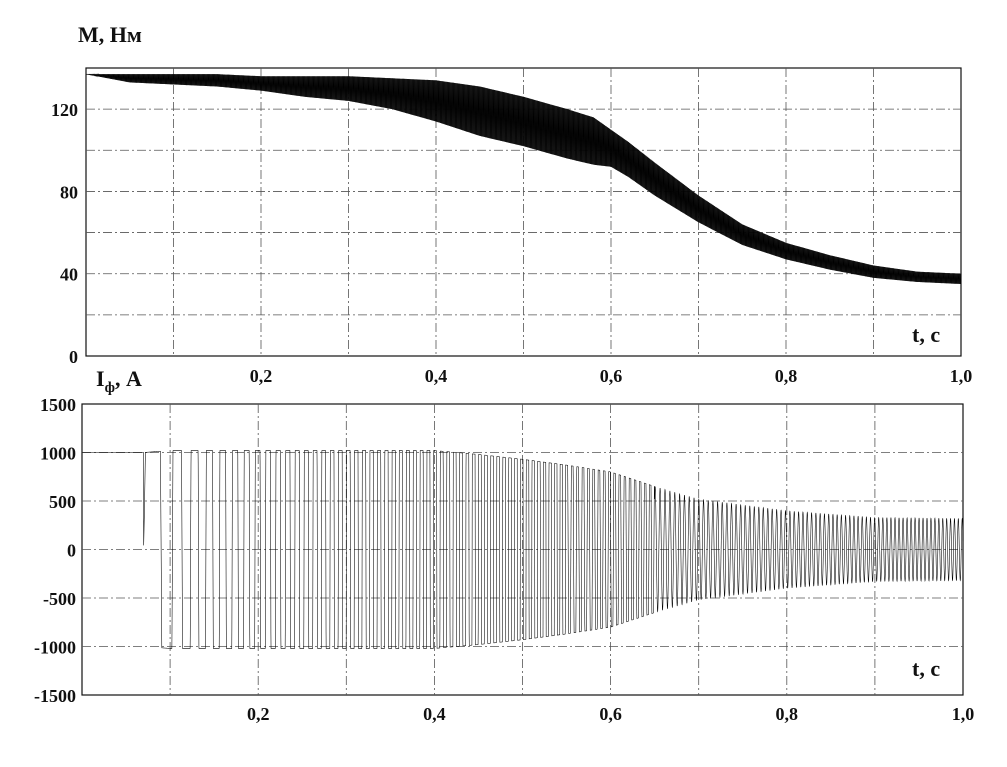 Image resolution: width=1007 pixels, height=767 pixels. I want to click on torque-x-tick-label: 0,6, so click(611, 376).